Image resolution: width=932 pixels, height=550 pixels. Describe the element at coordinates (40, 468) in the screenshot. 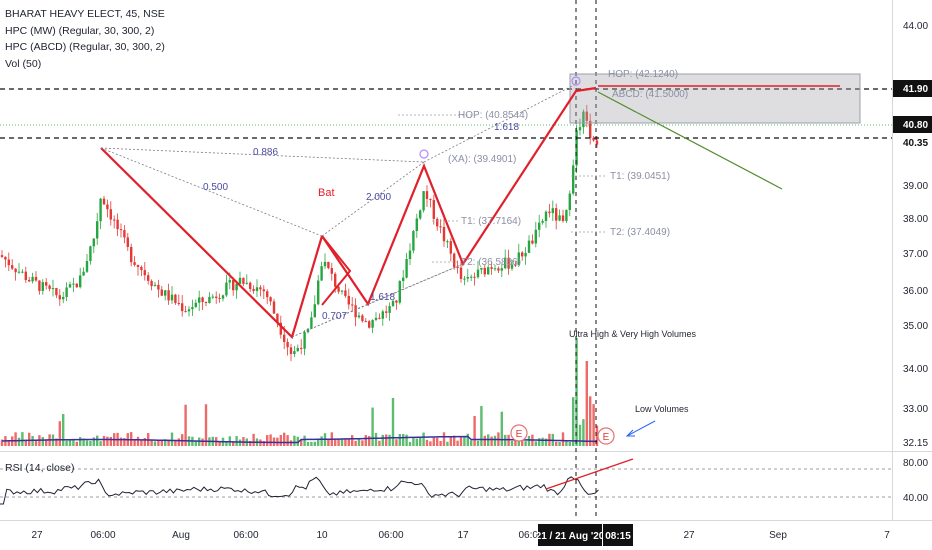

I see `rsi-legend: RSI (14, close)` at that location.